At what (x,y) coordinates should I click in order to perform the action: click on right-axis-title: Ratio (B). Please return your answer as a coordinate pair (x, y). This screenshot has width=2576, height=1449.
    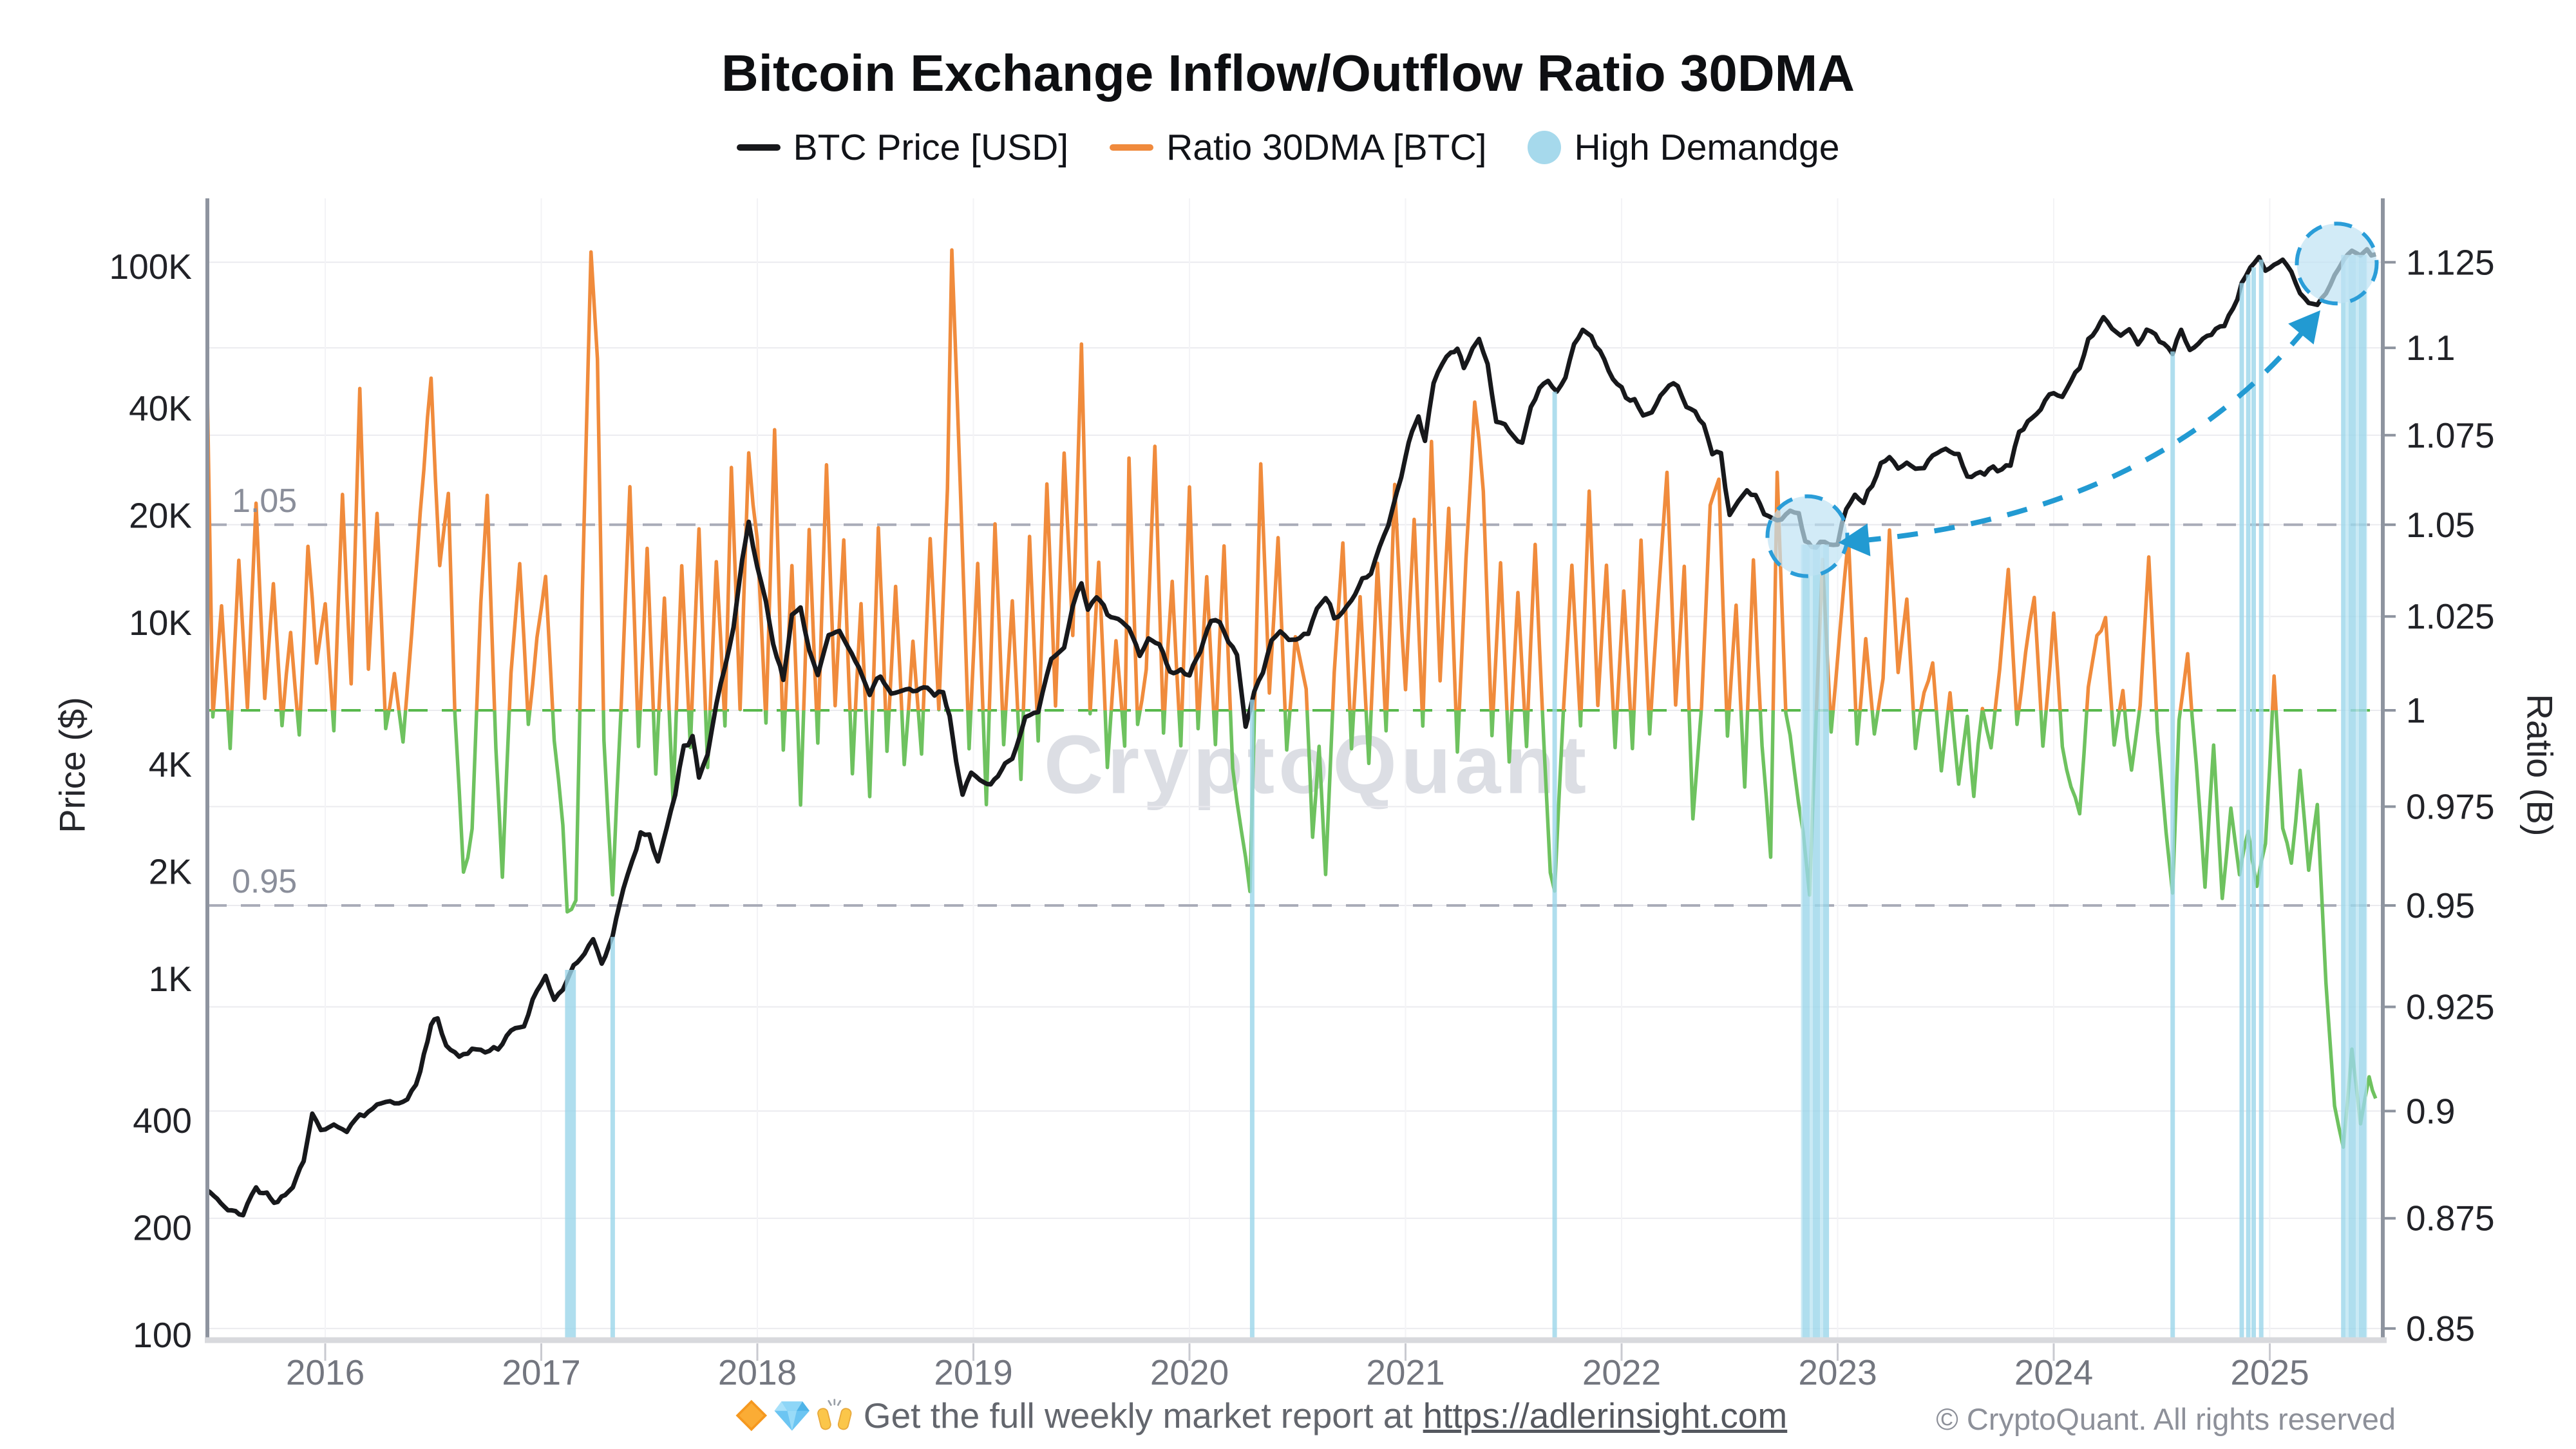
    Looking at the image, I should click on (2540, 765).